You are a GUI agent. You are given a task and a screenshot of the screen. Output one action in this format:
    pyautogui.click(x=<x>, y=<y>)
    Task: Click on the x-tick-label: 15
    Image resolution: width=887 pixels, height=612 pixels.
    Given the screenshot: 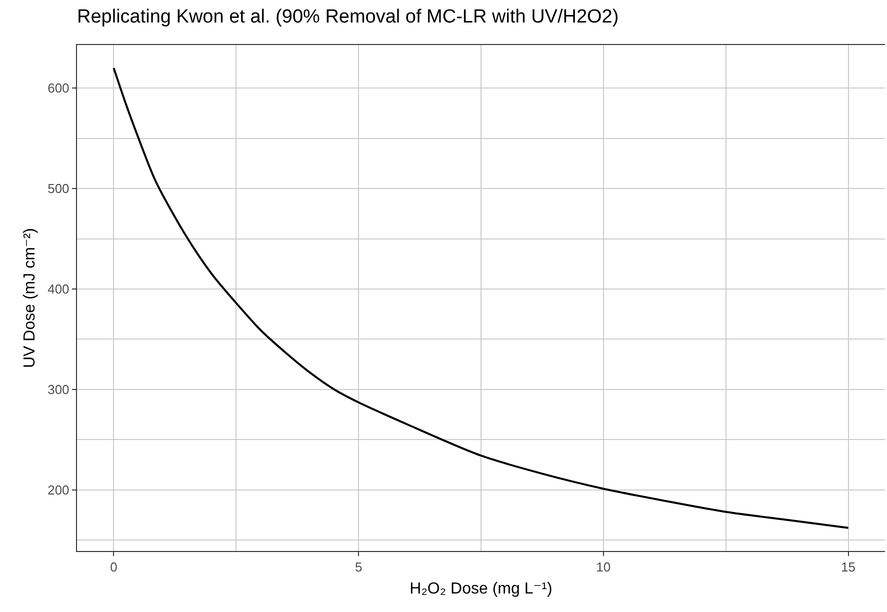 What is the action you would take?
    pyautogui.click(x=848, y=567)
    